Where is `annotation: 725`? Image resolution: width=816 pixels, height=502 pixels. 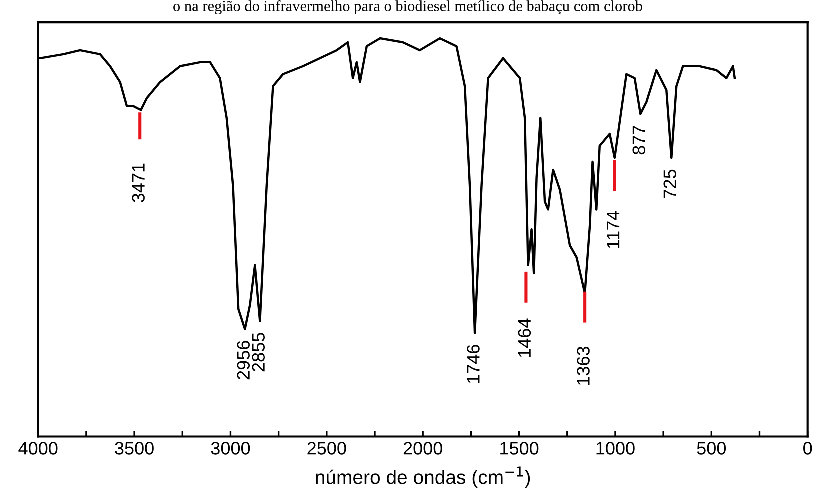 annotation: 725 is located at coordinates (670, 184).